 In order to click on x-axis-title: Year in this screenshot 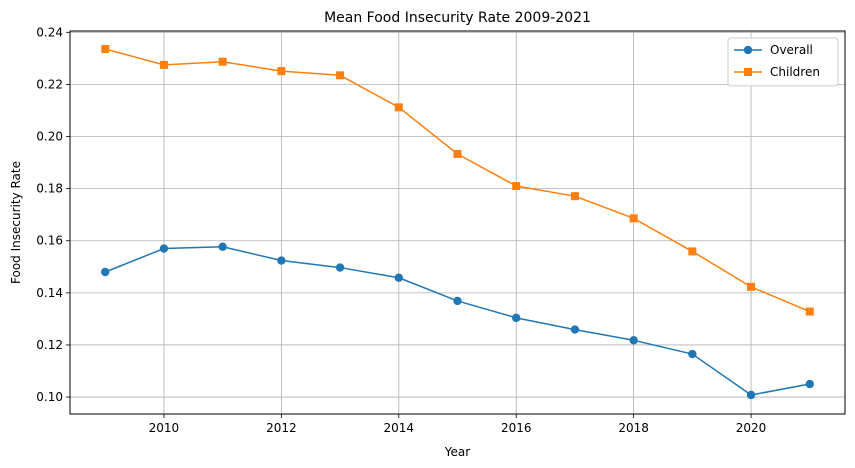, I will do `click(457, 452)`.